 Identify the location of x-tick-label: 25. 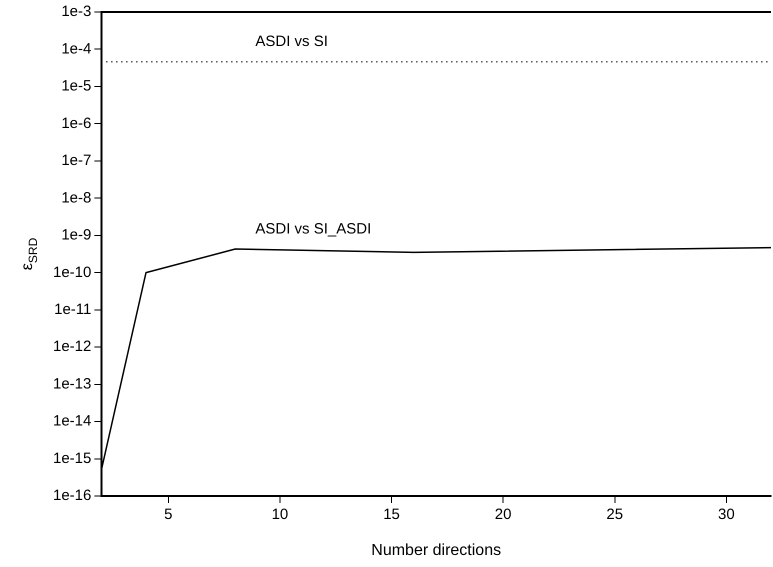
(615, 515).